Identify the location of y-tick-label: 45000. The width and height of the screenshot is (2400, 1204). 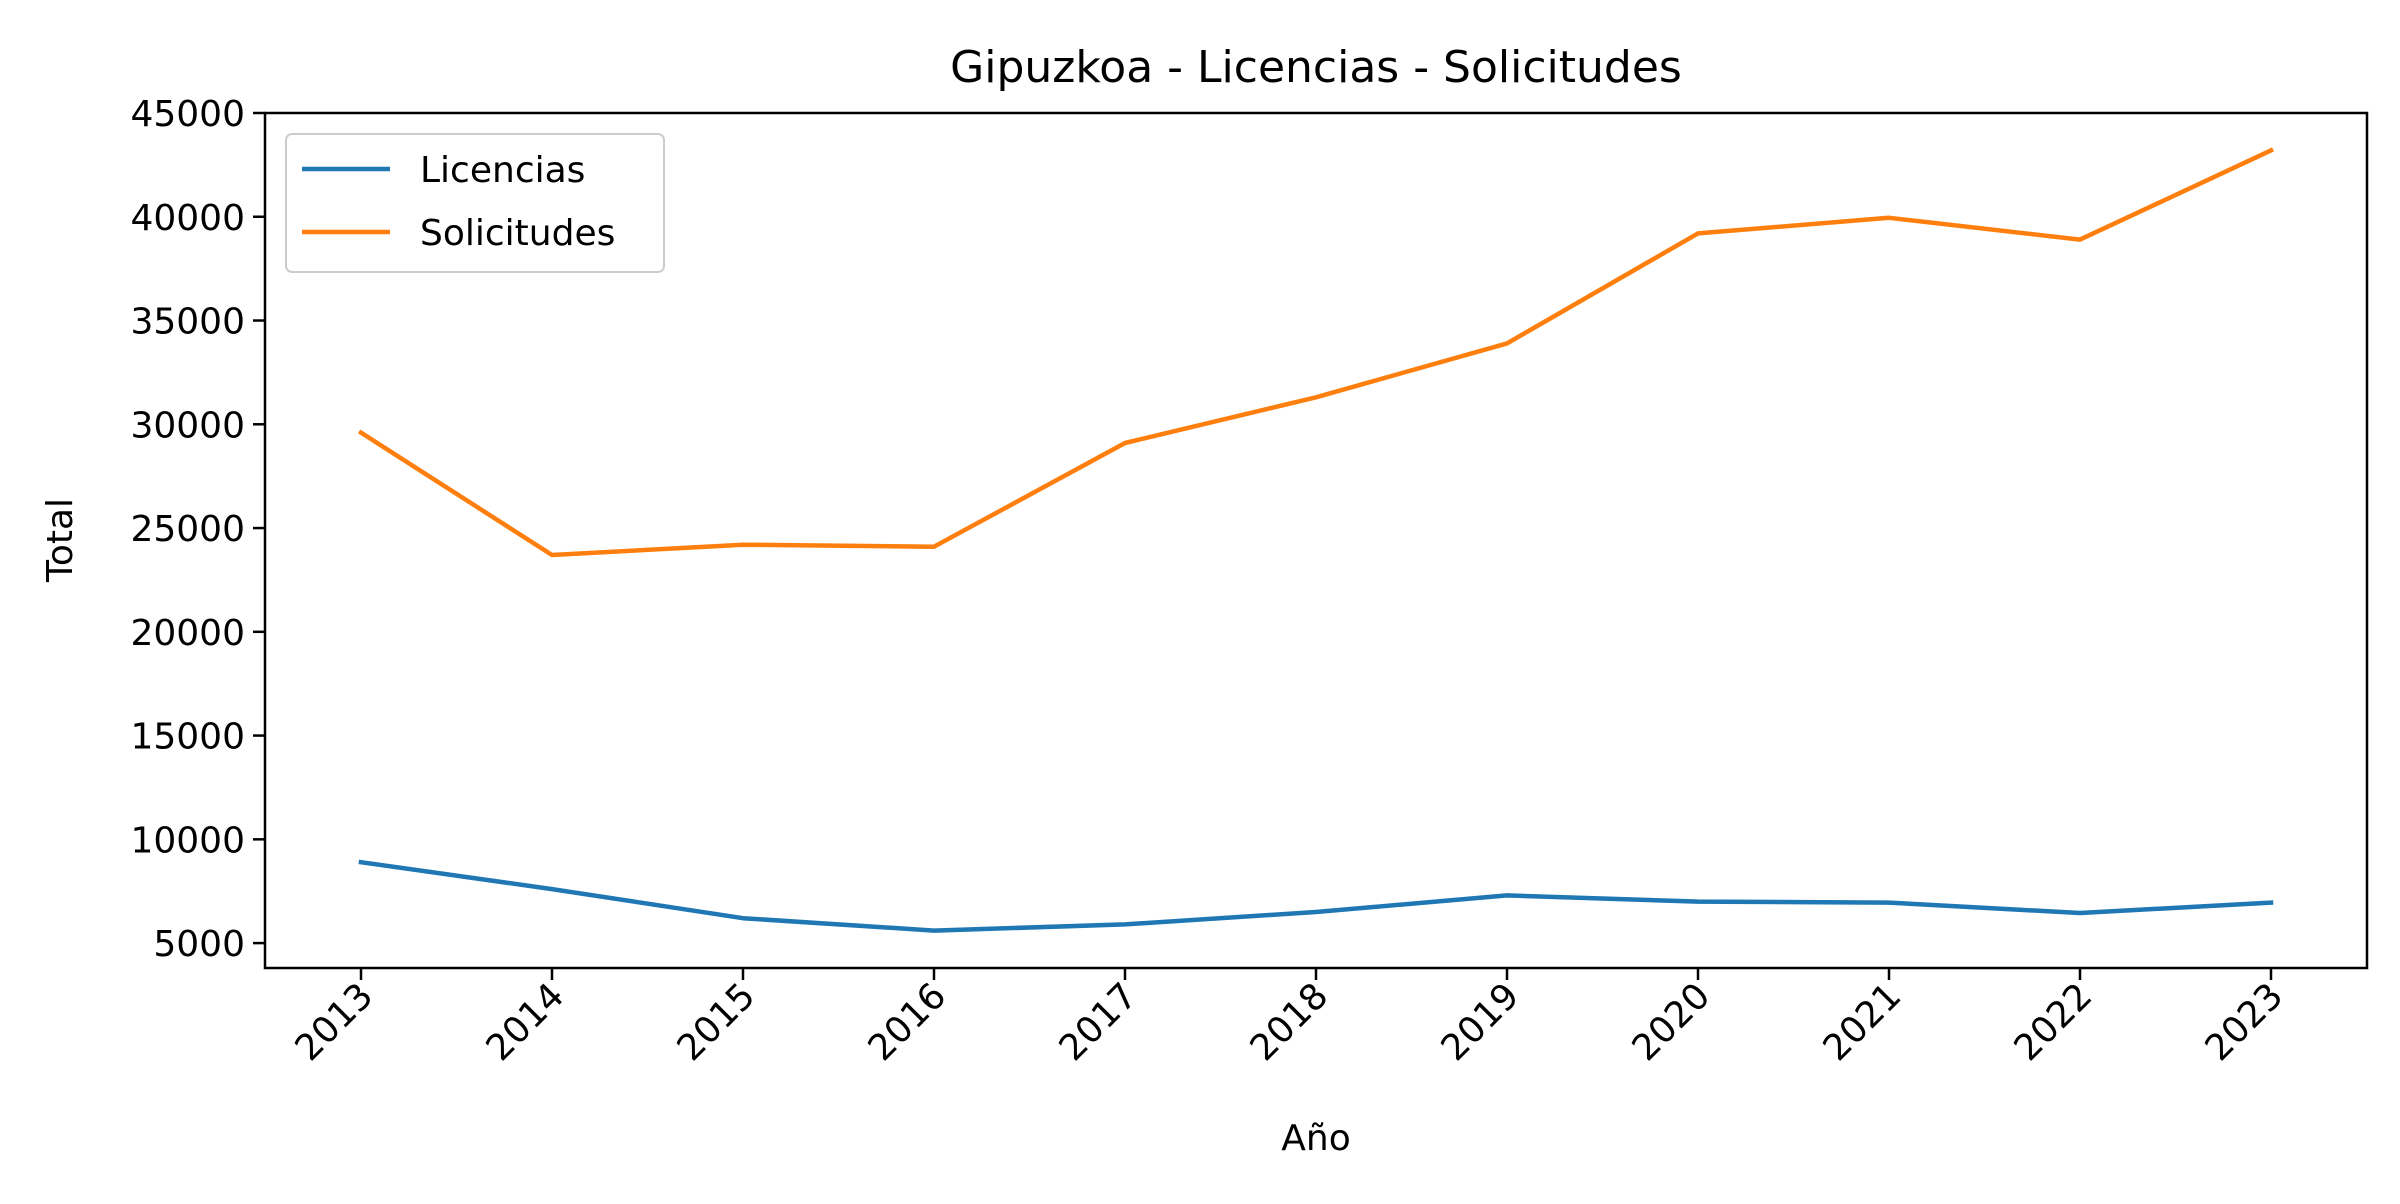
(187, 114).